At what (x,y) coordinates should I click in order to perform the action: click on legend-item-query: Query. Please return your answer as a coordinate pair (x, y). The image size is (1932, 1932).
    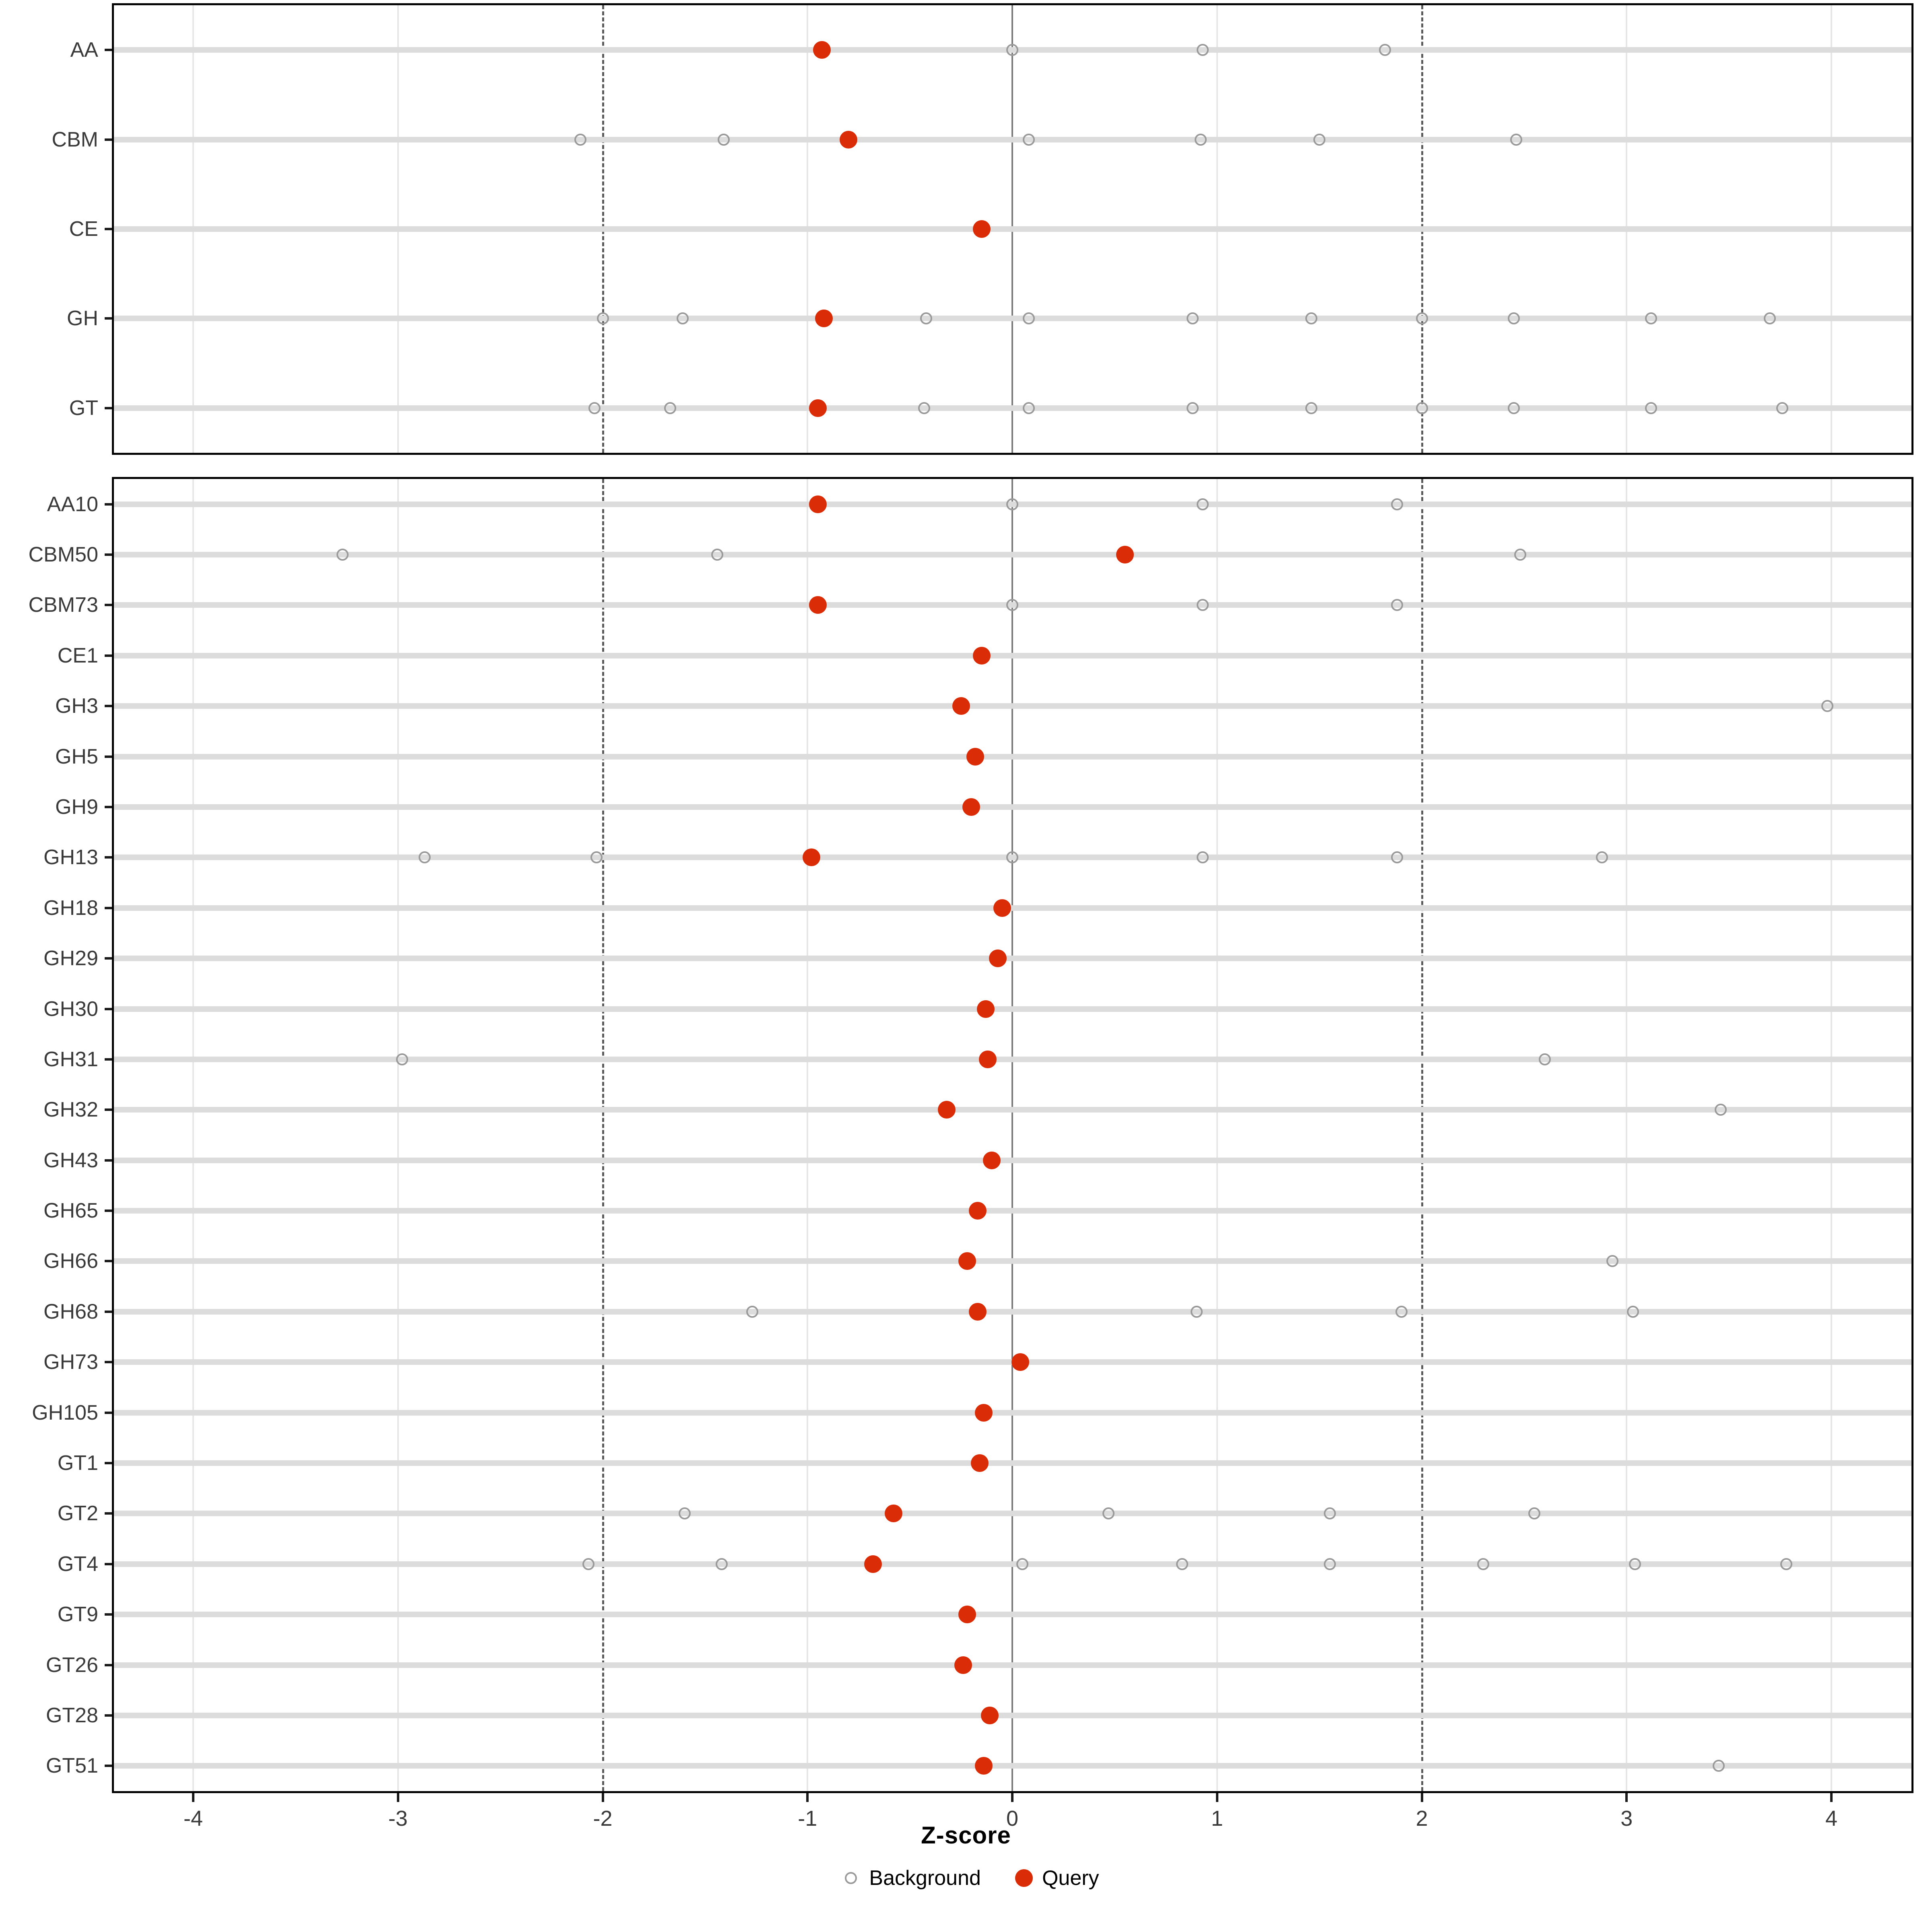
    Looking at the image, I should click on (1052, 1878).